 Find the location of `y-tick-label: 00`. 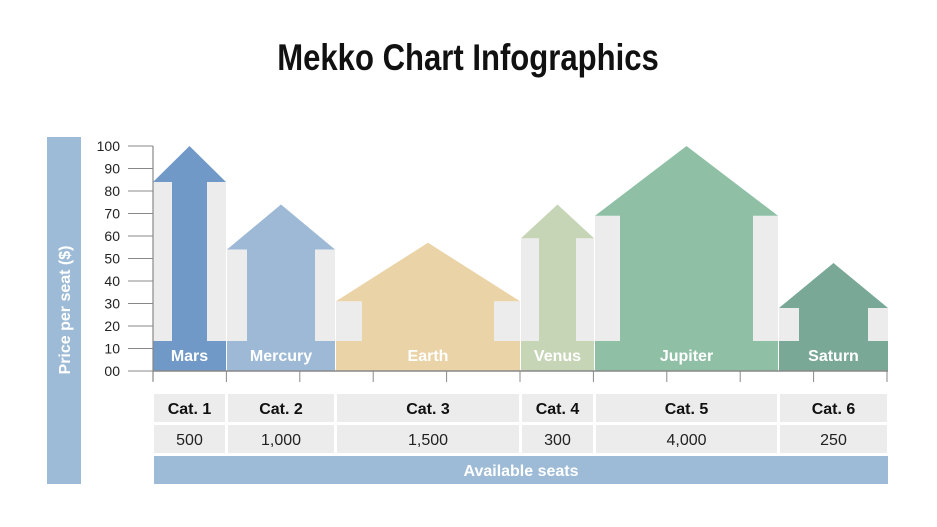

y-tick-label: 00 is located at coordinates (112, 371).